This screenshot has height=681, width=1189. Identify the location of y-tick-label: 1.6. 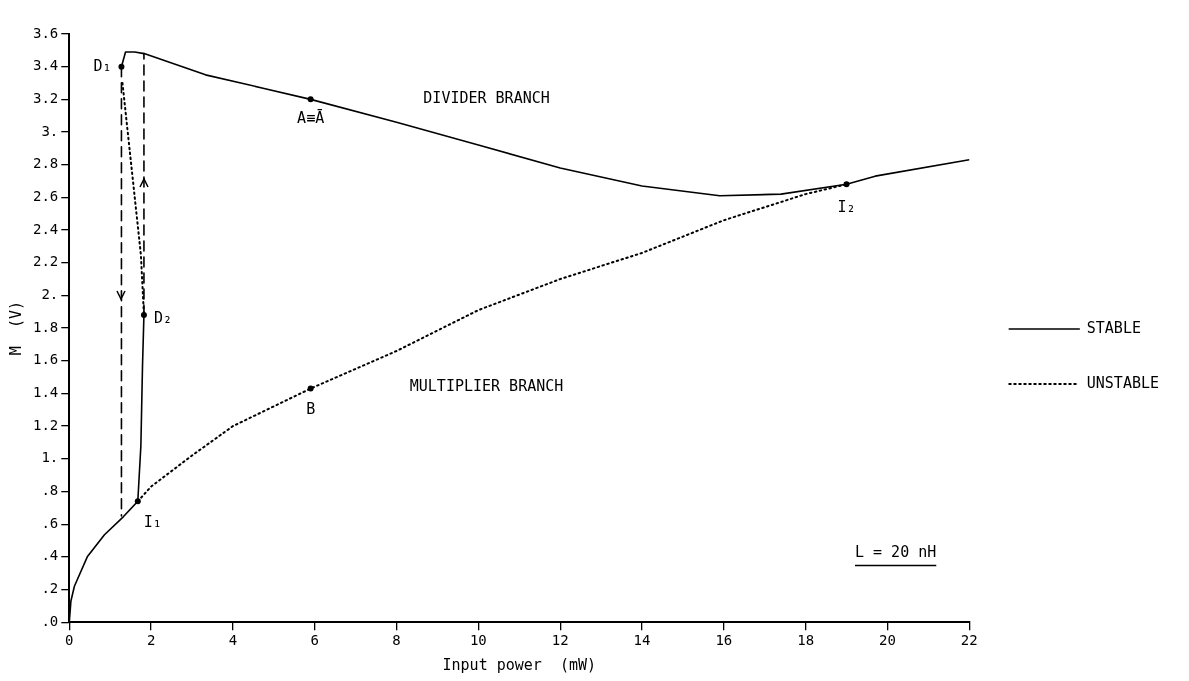
(45, 359).